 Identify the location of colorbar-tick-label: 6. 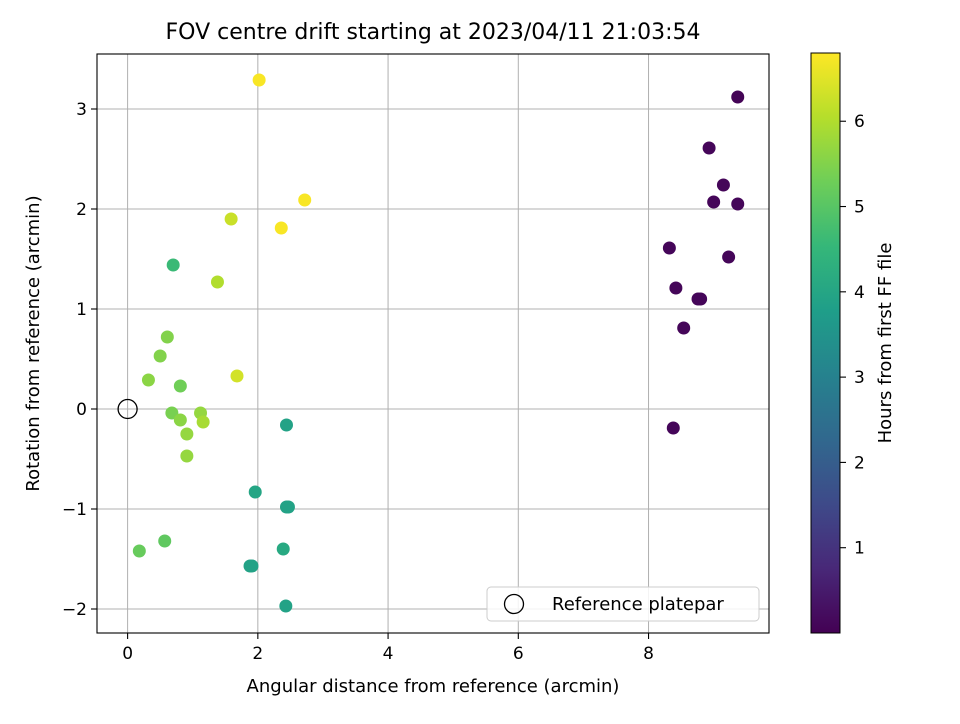
(859, 122).